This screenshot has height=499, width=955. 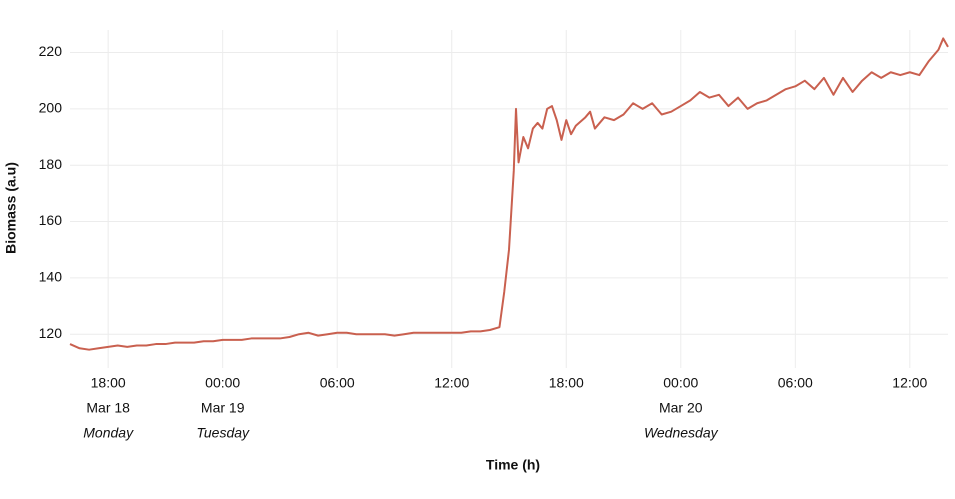 What do you see at coordinates (51, 333) in the screenshot?
I see `y-tick-label: 120` at bounding box center [51, 333].